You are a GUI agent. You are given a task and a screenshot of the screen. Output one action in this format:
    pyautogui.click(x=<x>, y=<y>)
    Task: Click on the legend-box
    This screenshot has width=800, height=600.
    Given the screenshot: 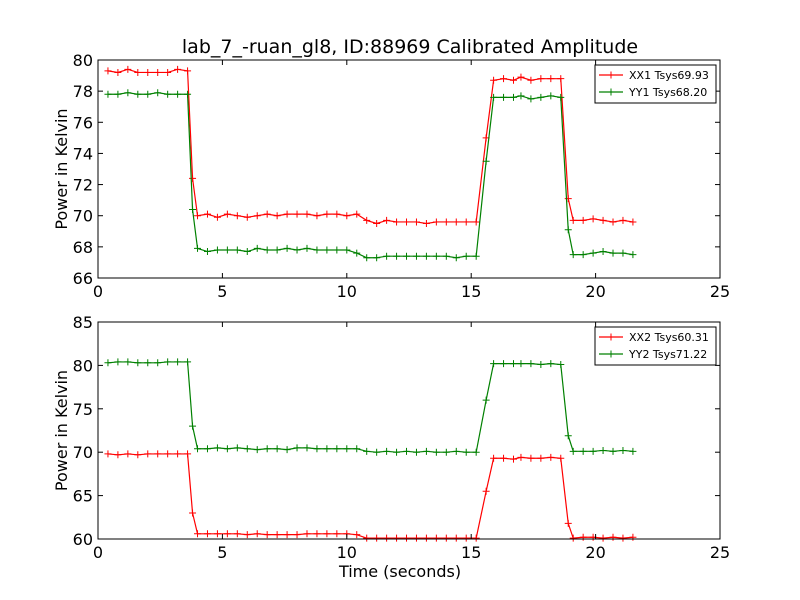 What is the action you would take?
    pyautogui.click(x=655, y=346)
    